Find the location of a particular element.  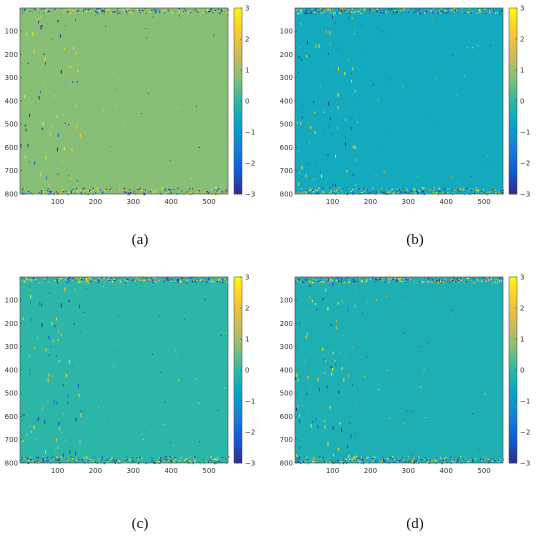

colorbar-tick-label: 2 is located at coordinates (522, 309).